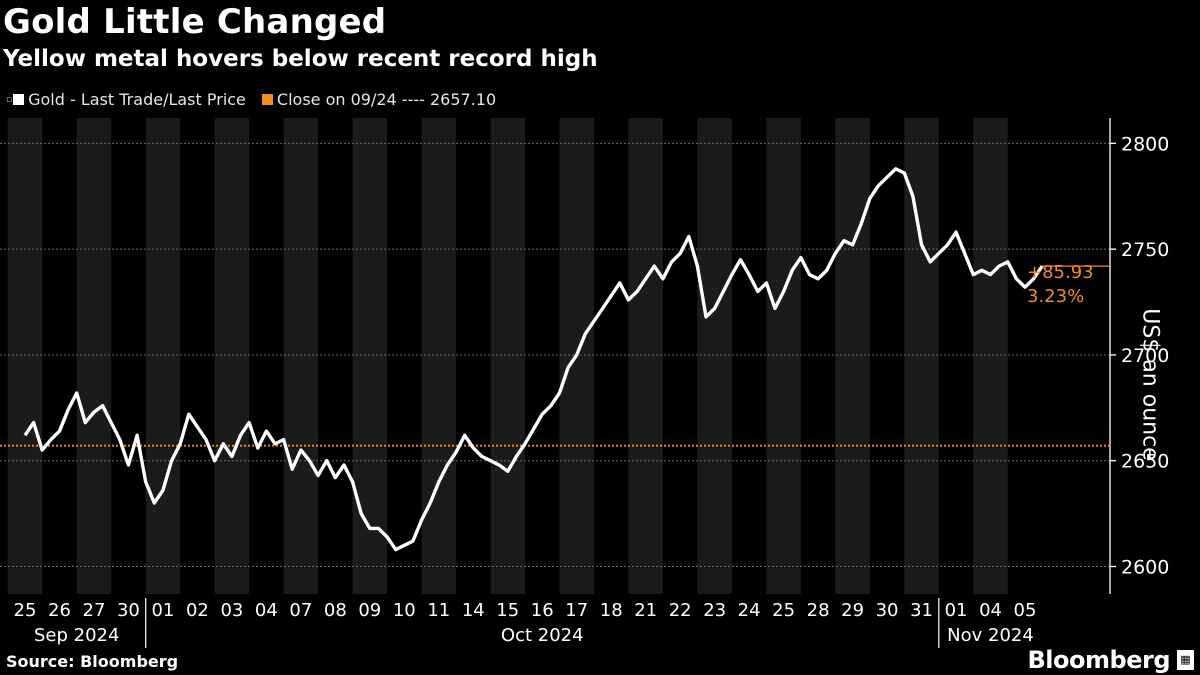 This screenshot has width=1200, height=675. I want to click on legend-line-icon: ▫, so click(9, 99).